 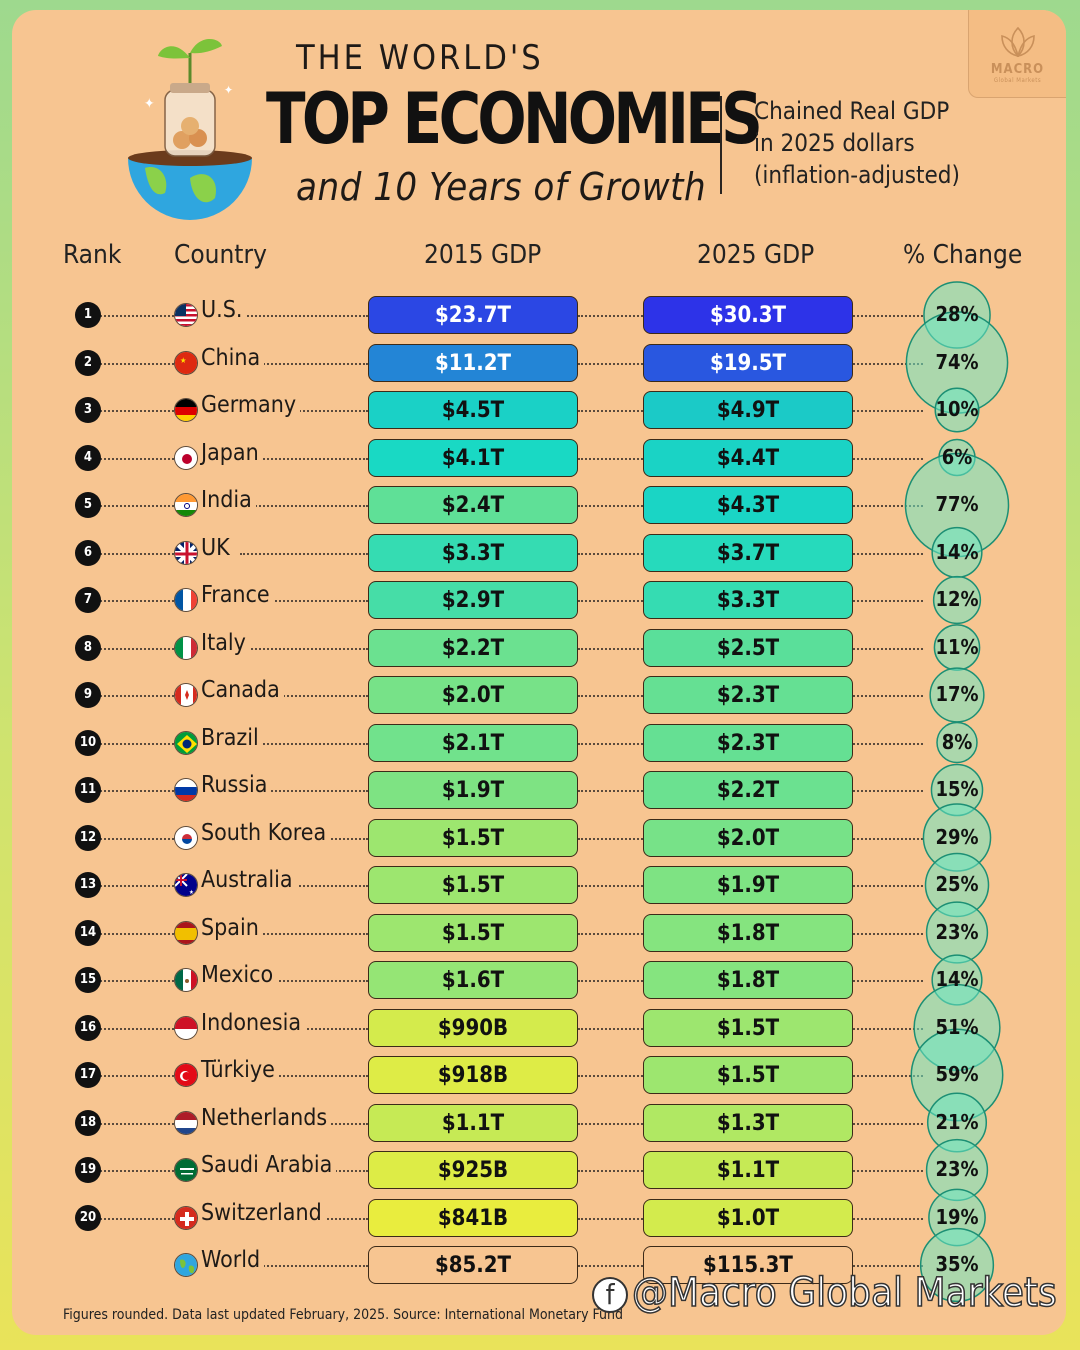 What do you see at coordinates (748, 790) in the screenshot?
I see `gdp-2025-bar: $2.2T` at bounding box center [748, 790].